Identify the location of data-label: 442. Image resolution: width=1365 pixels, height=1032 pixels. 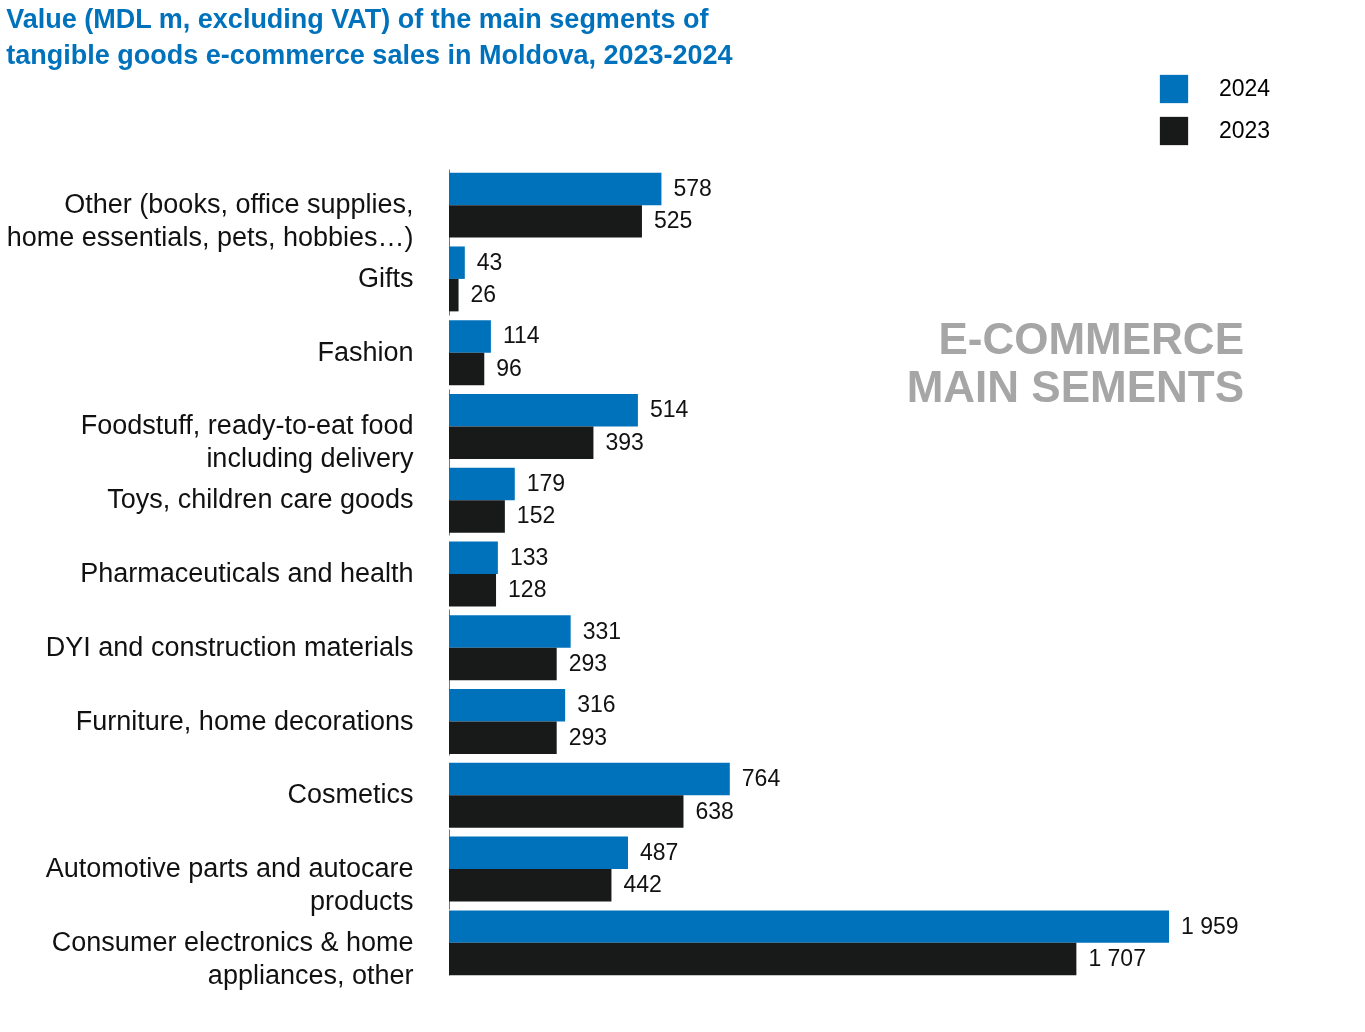
(642, 884).